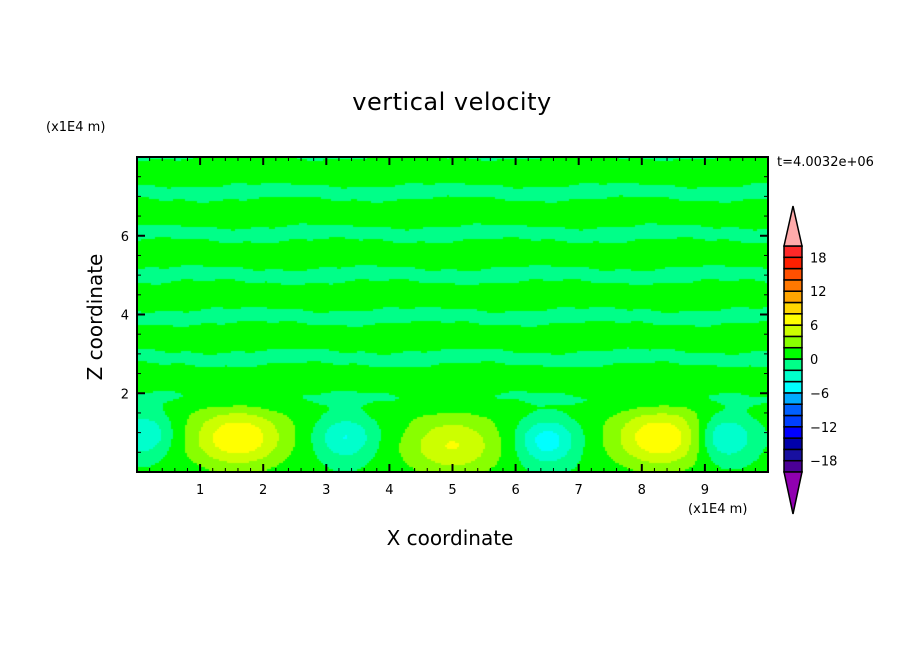 The height and width of the screenshot is (654, 904). I want to click on x-tick-label: 1, so click(200, 490).